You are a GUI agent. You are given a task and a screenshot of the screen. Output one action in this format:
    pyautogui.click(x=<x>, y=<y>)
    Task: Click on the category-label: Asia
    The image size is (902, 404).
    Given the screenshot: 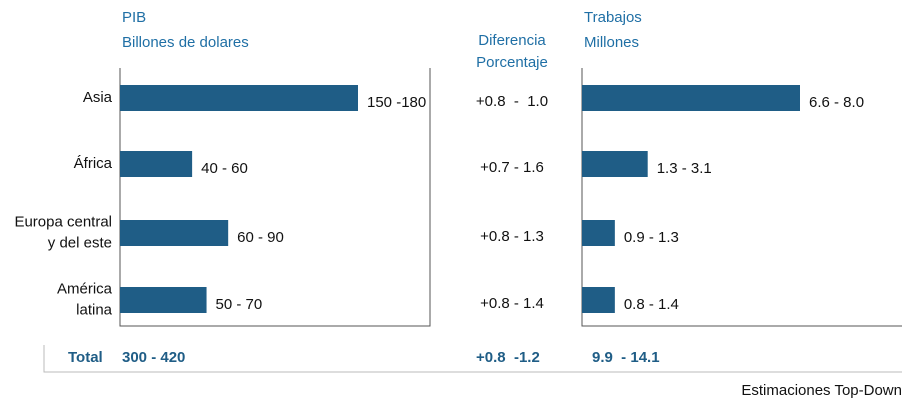 What is the action you would take?
    pyautogui.click(x=98, y=97)
    